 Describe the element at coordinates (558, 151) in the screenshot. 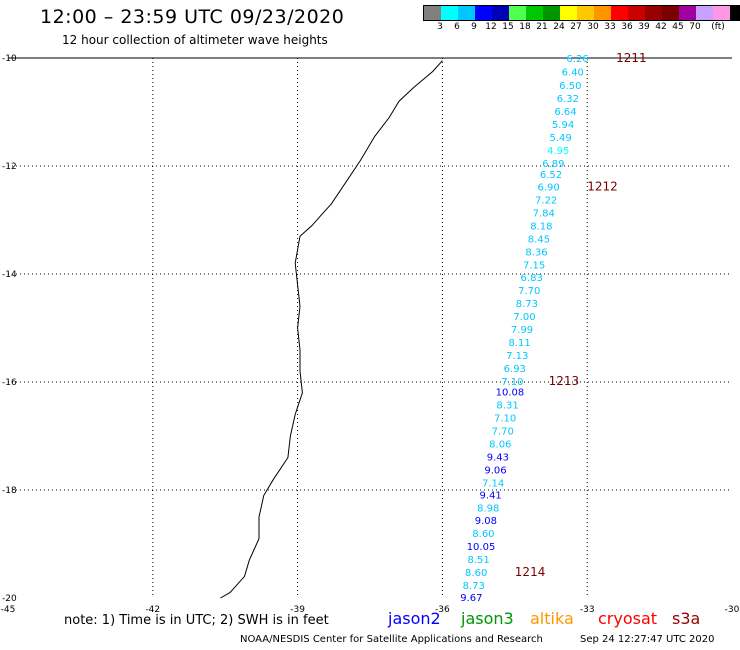

I see `swh-value: 4.95` at that location.